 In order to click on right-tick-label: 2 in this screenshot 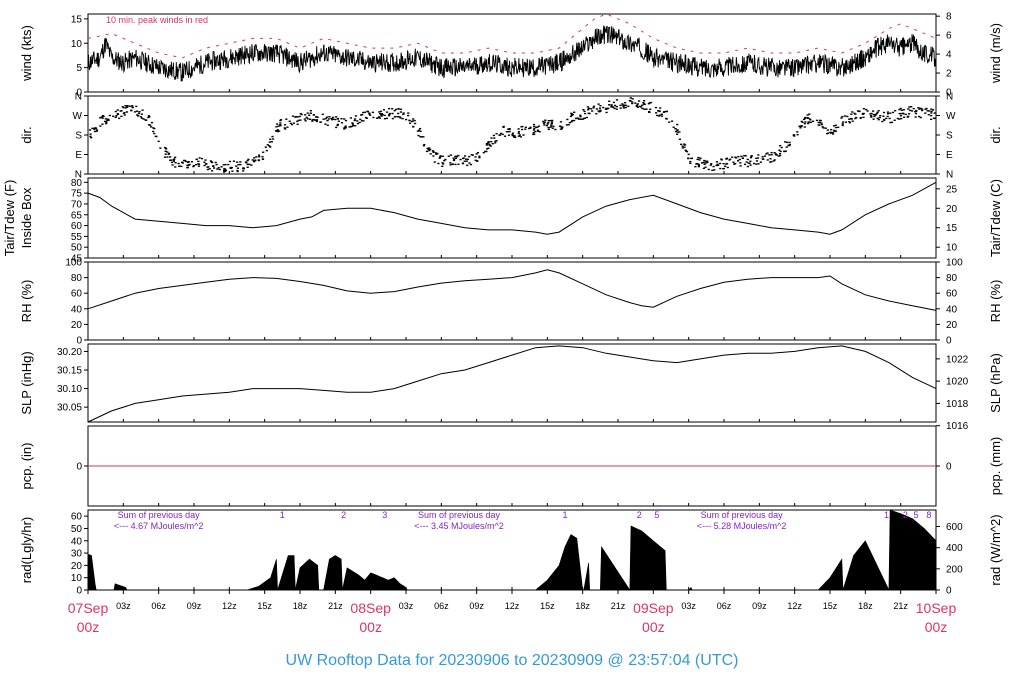, I will do `click(949, 74)`.